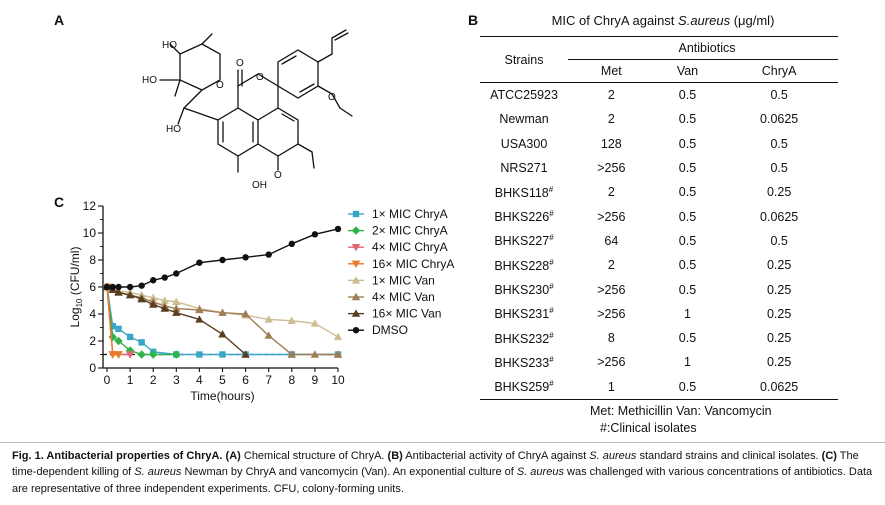  I want to click on table-row: BHKS232# 8 0.5 0.25, so click(659, 338).